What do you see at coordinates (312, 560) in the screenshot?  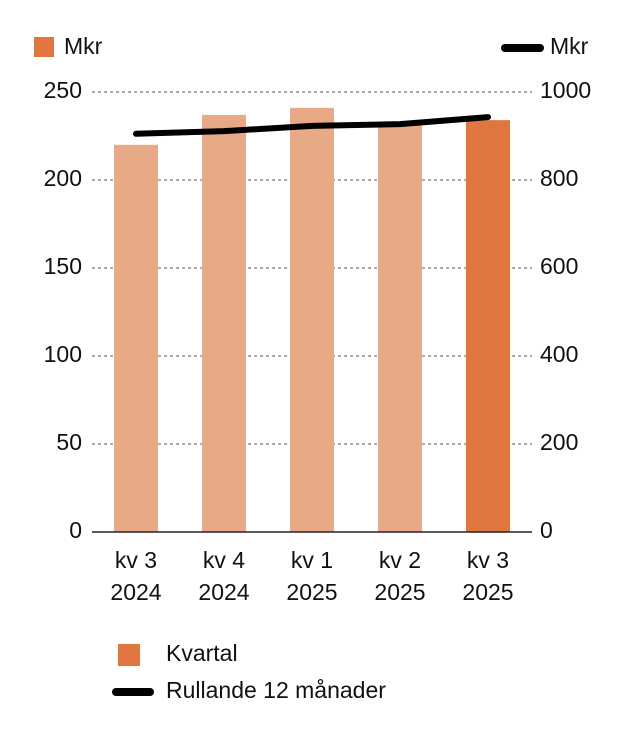 I see `x-tick-label: kv 1` at bounding box center [312, 560].